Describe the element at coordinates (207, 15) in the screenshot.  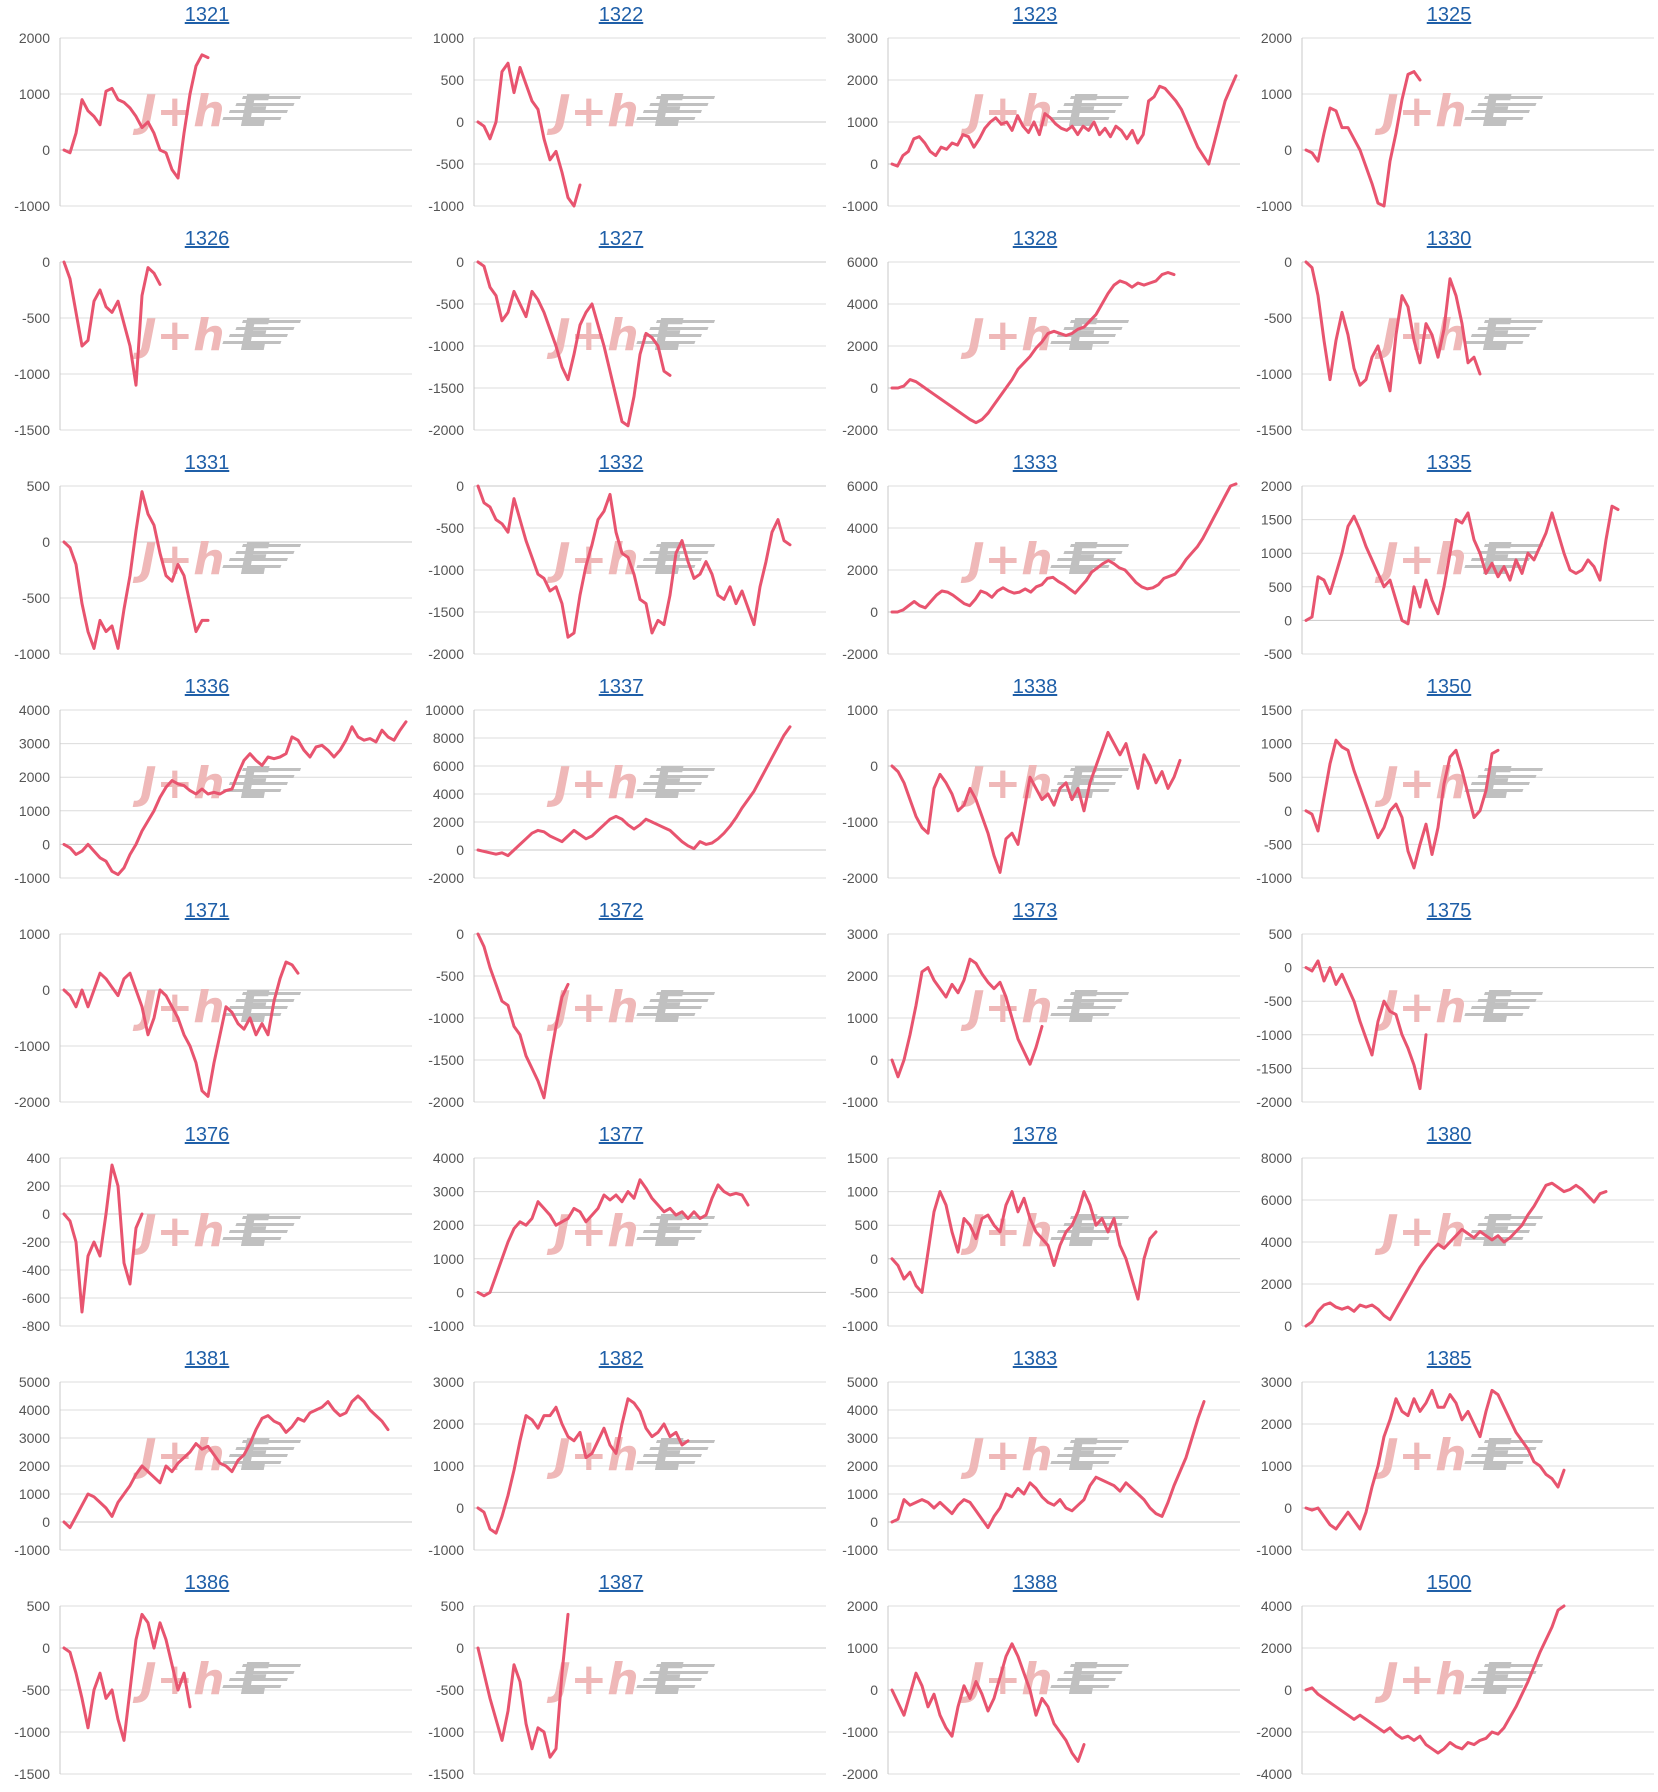
I see `chart-title-link: 1321` at that location.